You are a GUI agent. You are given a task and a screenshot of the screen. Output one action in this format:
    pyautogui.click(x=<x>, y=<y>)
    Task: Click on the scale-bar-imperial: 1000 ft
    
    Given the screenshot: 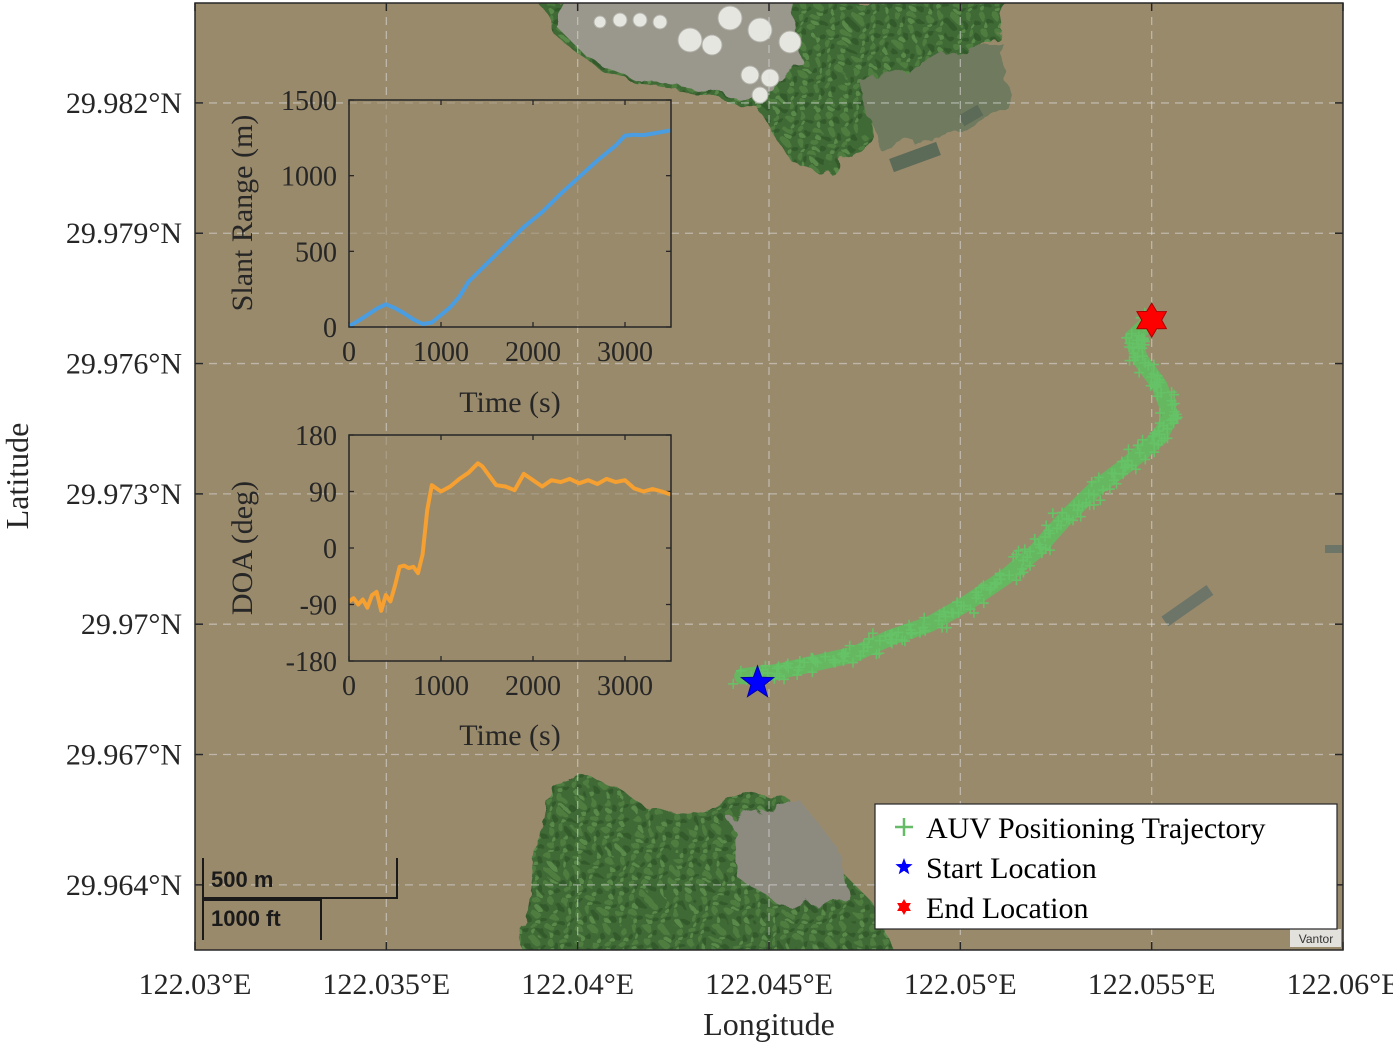 What is the action you would take?
    pyautogui.click(x=246, y=918)
    